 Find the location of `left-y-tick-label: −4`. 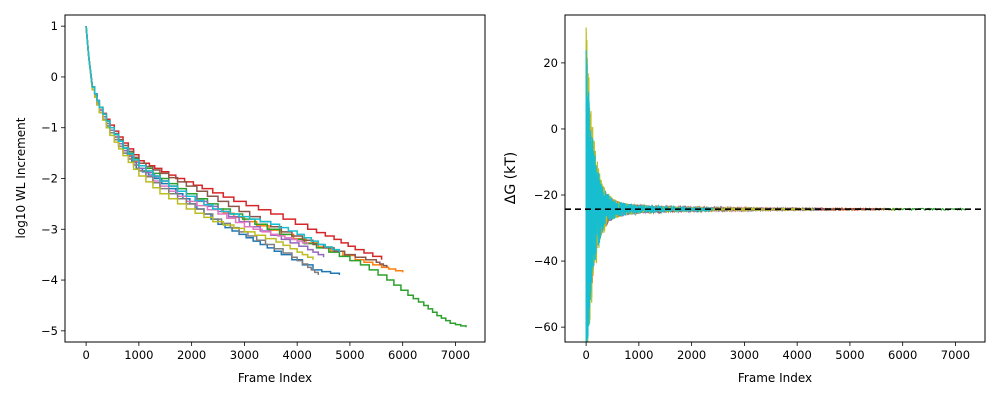

left-y-tick-label: −4 is located at coordinates (49, 280).